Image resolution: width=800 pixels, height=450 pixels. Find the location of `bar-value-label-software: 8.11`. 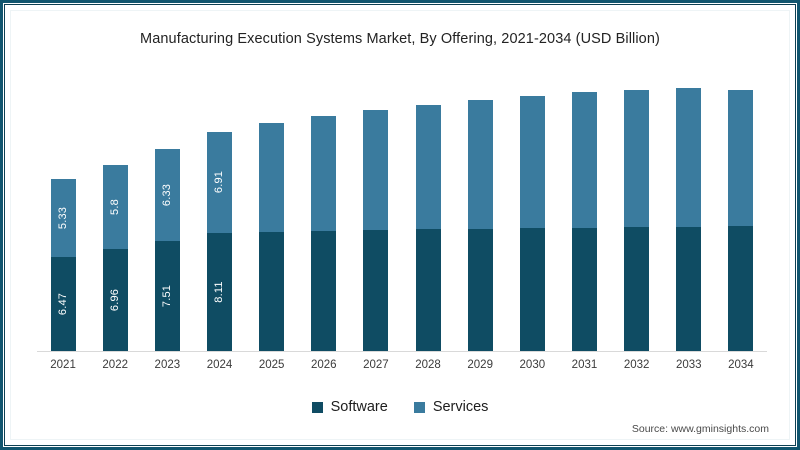

bar-value-label-software: 8.11 is located at coordinates (219, 292).